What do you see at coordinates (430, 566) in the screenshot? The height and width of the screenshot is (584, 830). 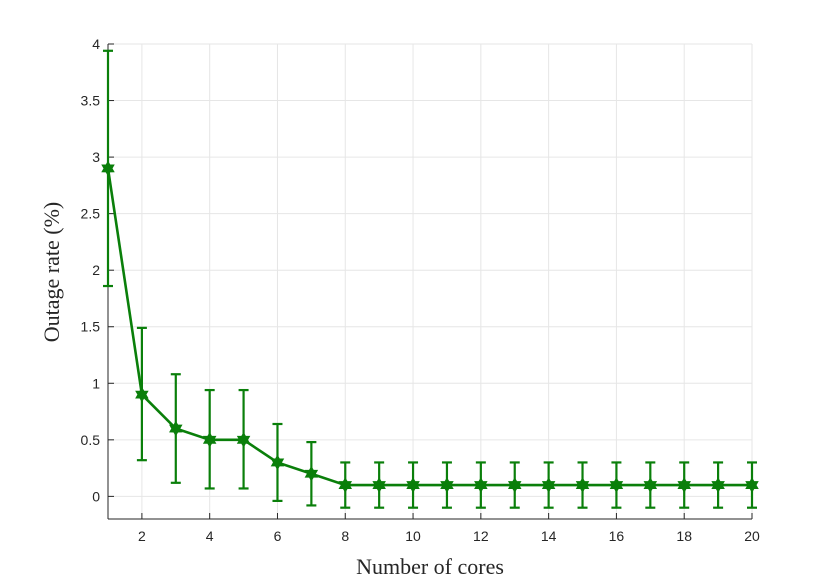 I see `x-axis-label: Number of cores` at bounding box center [430, 566].